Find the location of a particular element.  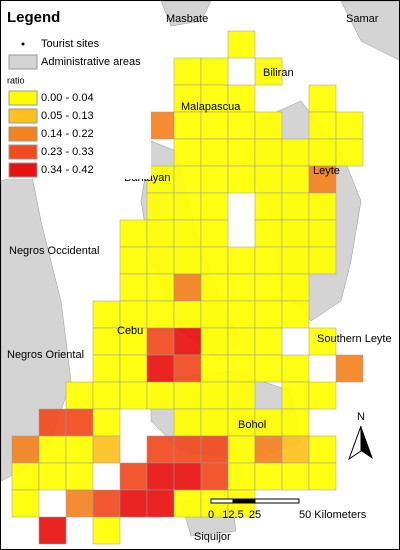

place-label: Siquijor is located at coordinates (212, 537).